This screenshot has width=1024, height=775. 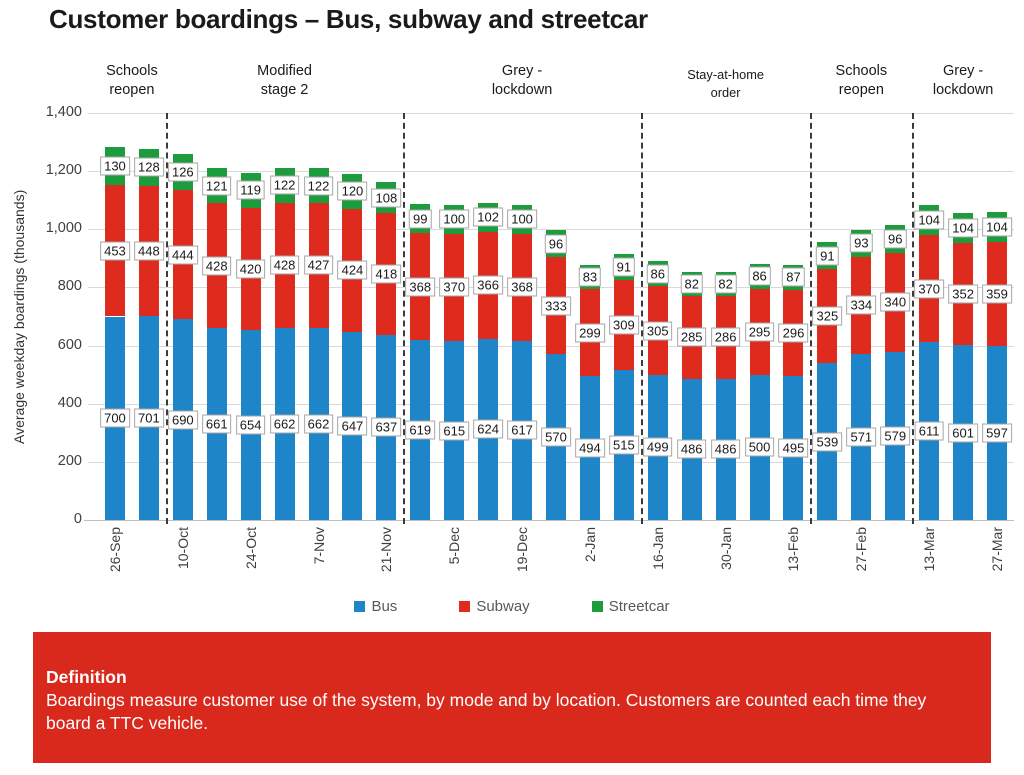 I want to click on bar-label: 121, so click(x=216, y=186).